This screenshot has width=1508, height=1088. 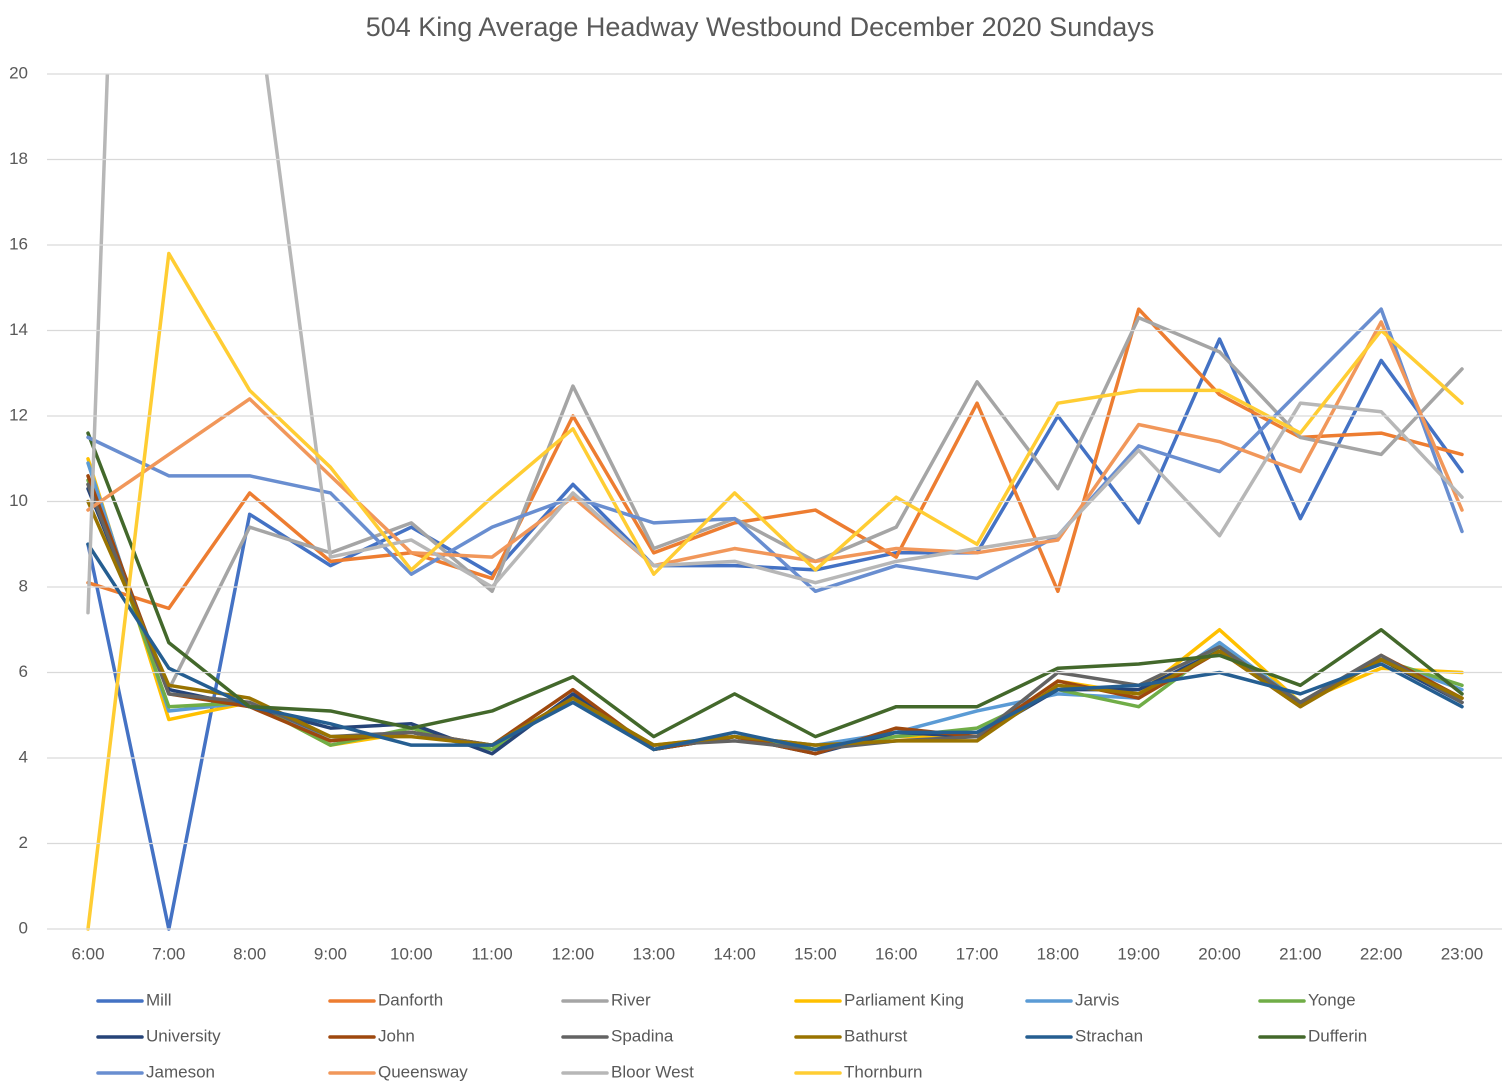 What do you see at coordinates (642, 1035) in the screenshot?
I see `legend-label: Spadina` at bounding box center [642, 1035].